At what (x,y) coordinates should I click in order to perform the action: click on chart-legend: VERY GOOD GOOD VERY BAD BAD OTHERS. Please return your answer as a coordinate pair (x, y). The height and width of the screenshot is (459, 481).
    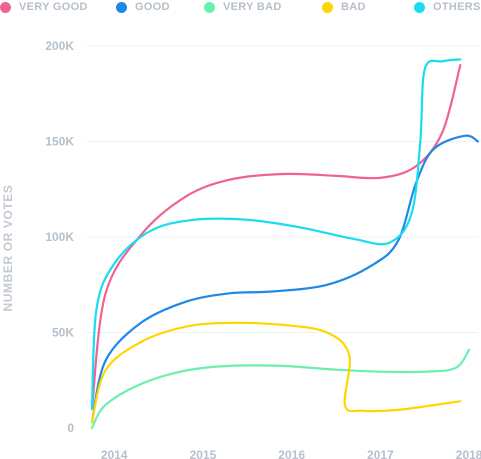
    Looking at the image, I should click on (240, 7).